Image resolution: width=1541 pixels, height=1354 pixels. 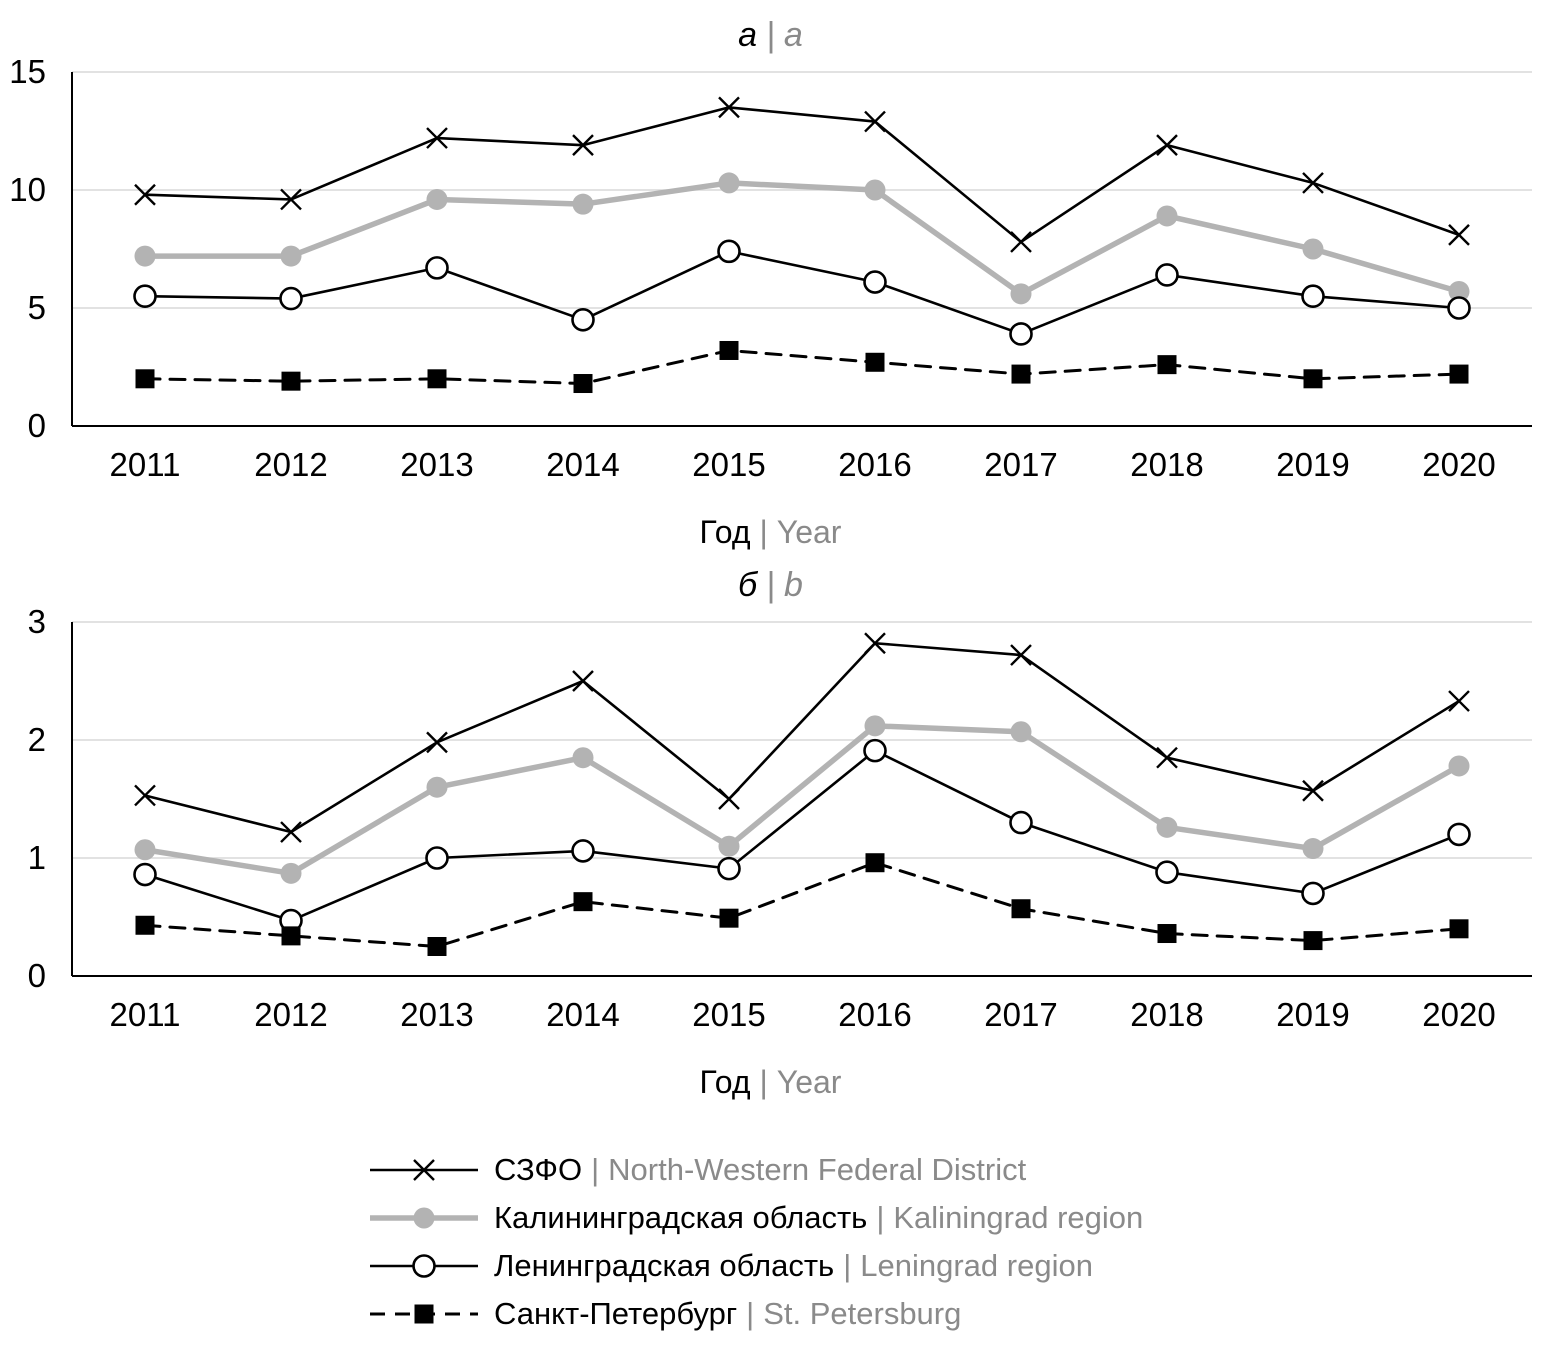 What do you see at coordinates (37, 801) in the screenshot?
I see `y-axis-tick-labels: 0 1 2 3` at bounding box center [37, 801].